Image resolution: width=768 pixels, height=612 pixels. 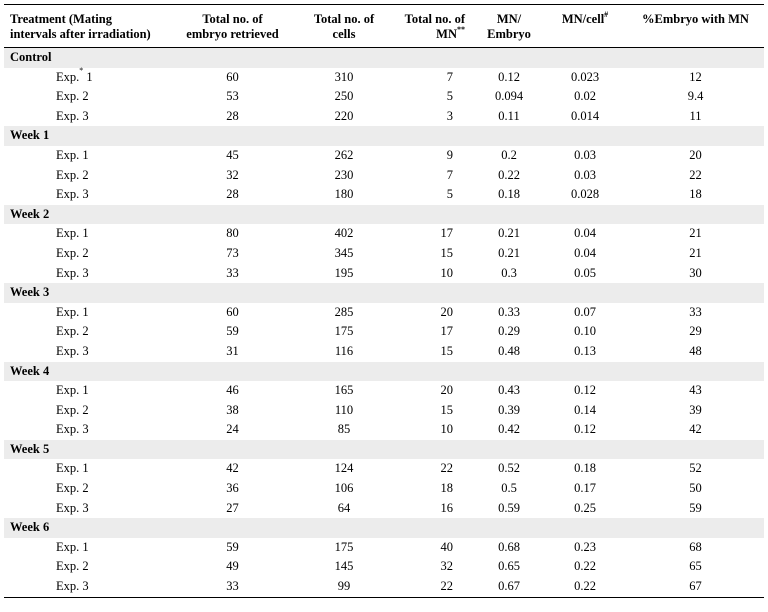 I want to click on cell-embryo-retrieved: 49, so click(x=232, y=566).